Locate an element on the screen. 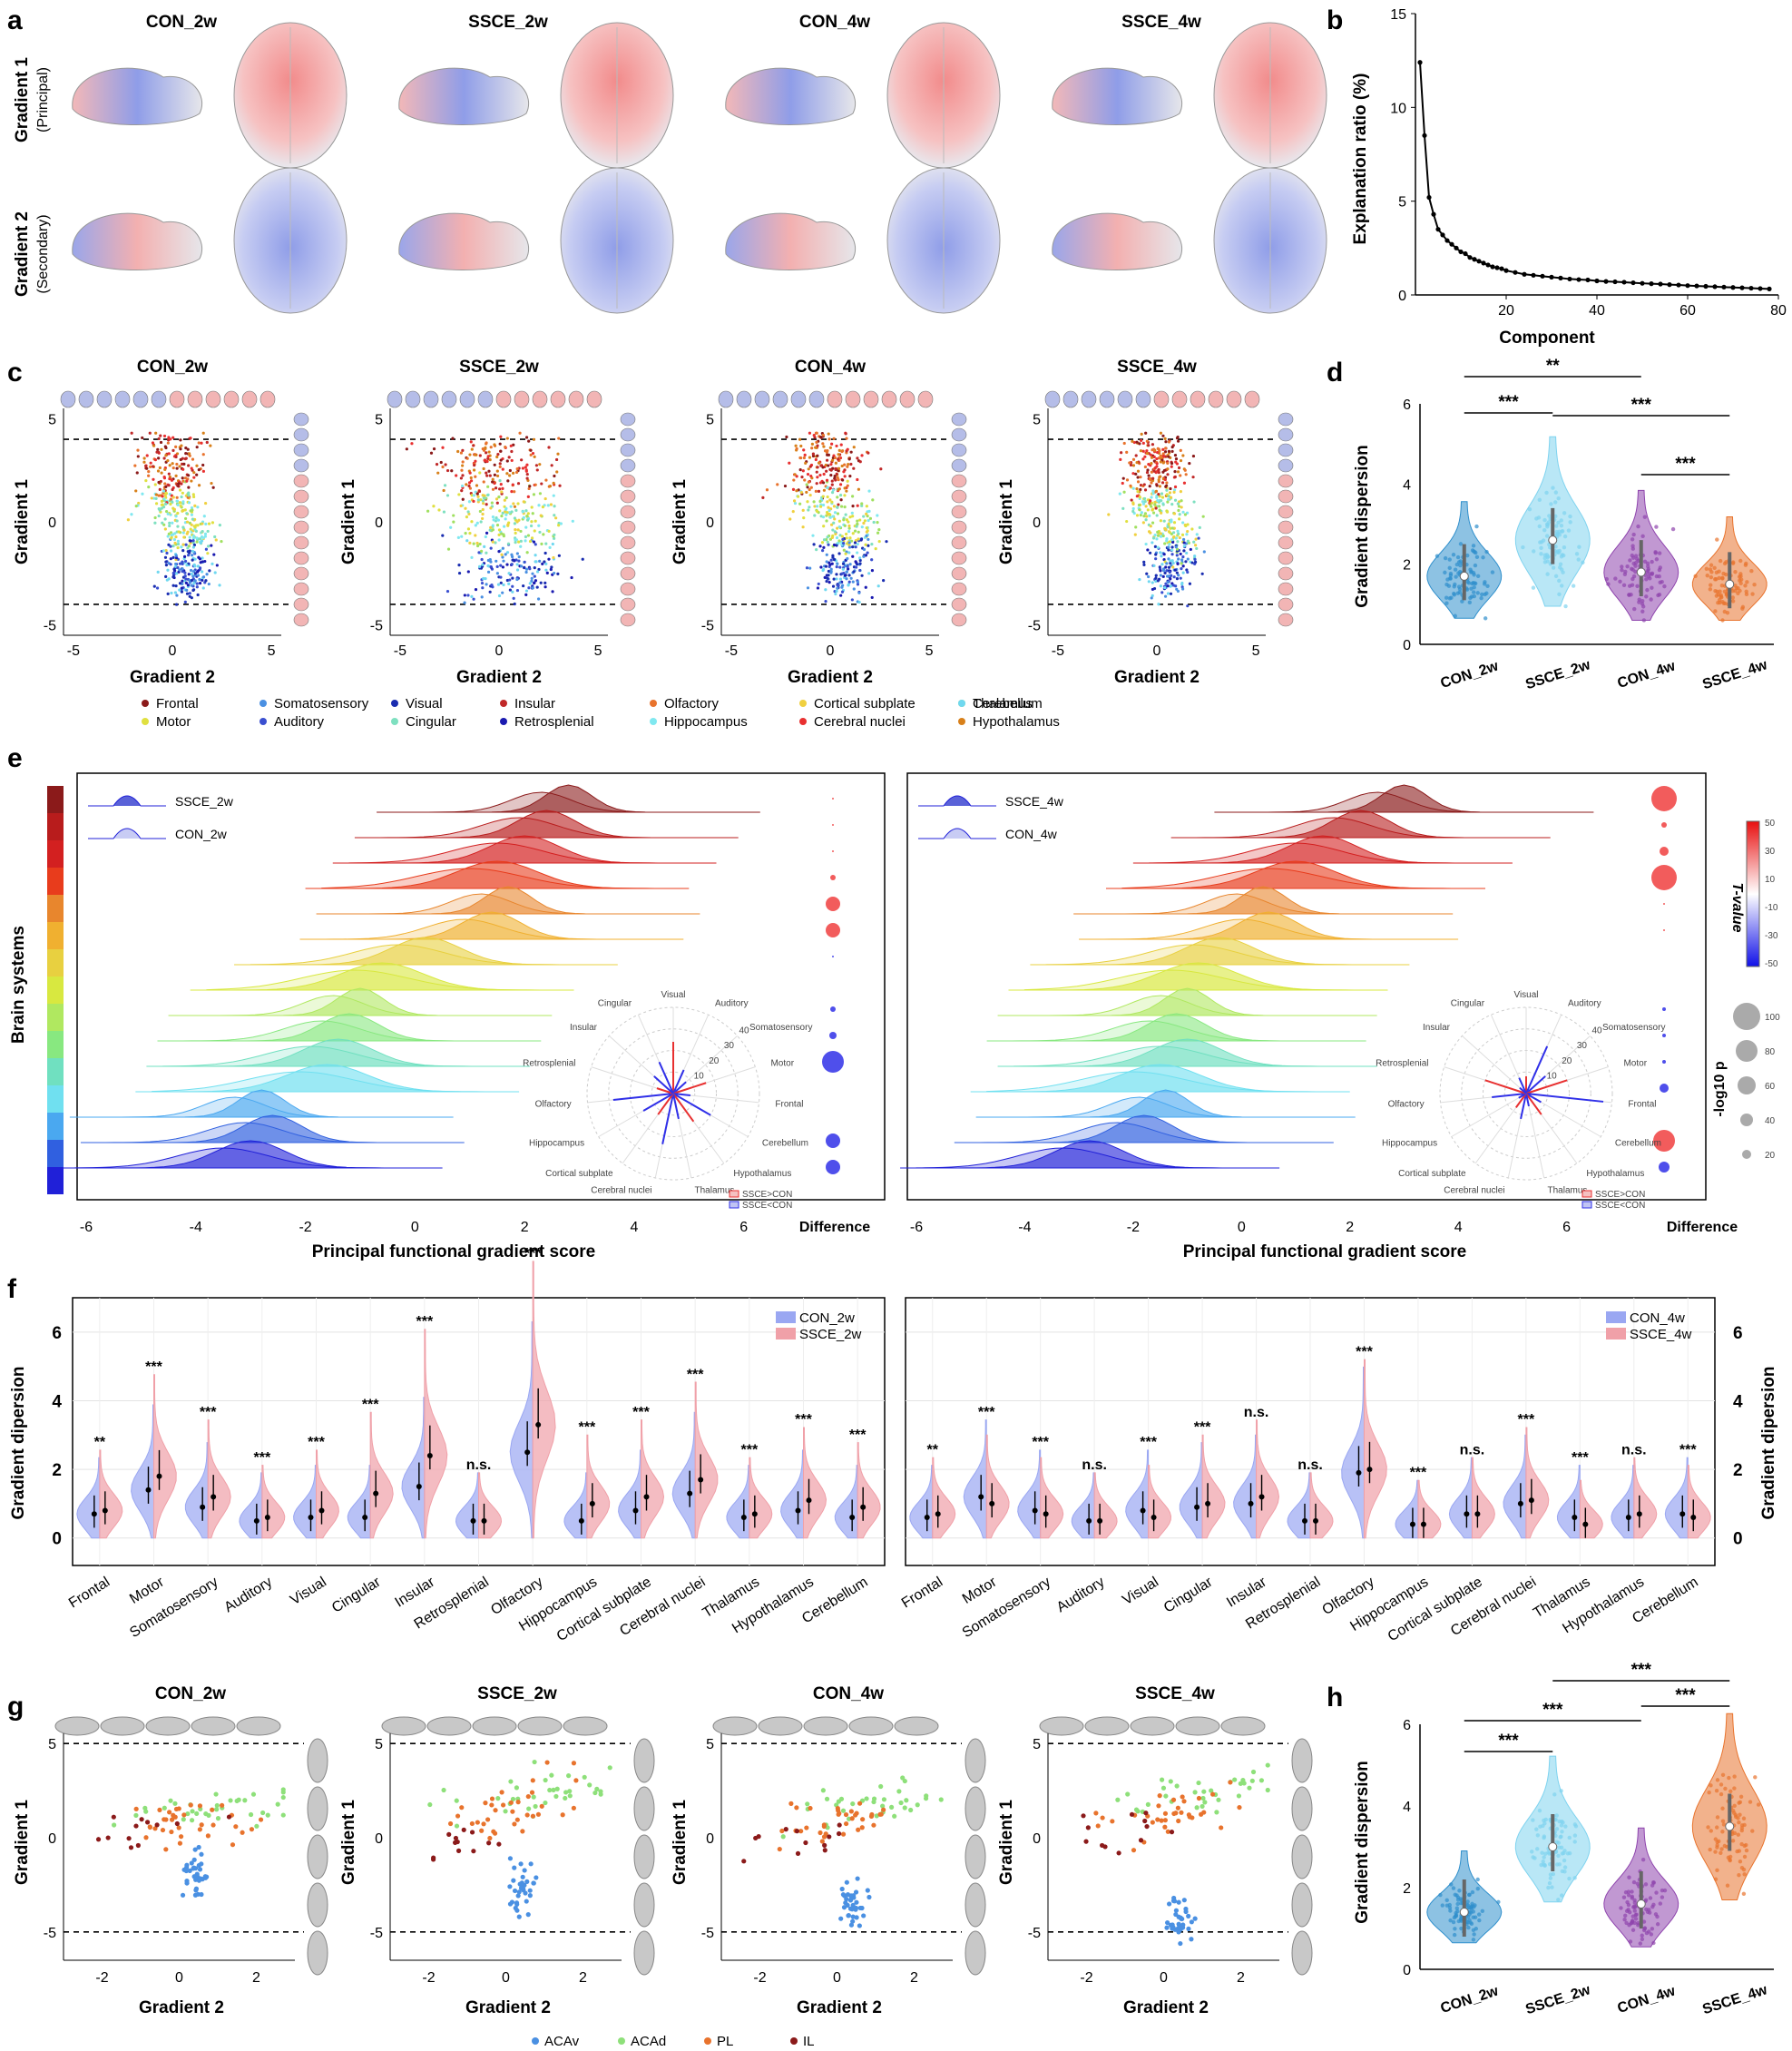 This screenshot has width=1792, height=2051. g-ytick-label: 0 is located at coordinates (710, 1839).